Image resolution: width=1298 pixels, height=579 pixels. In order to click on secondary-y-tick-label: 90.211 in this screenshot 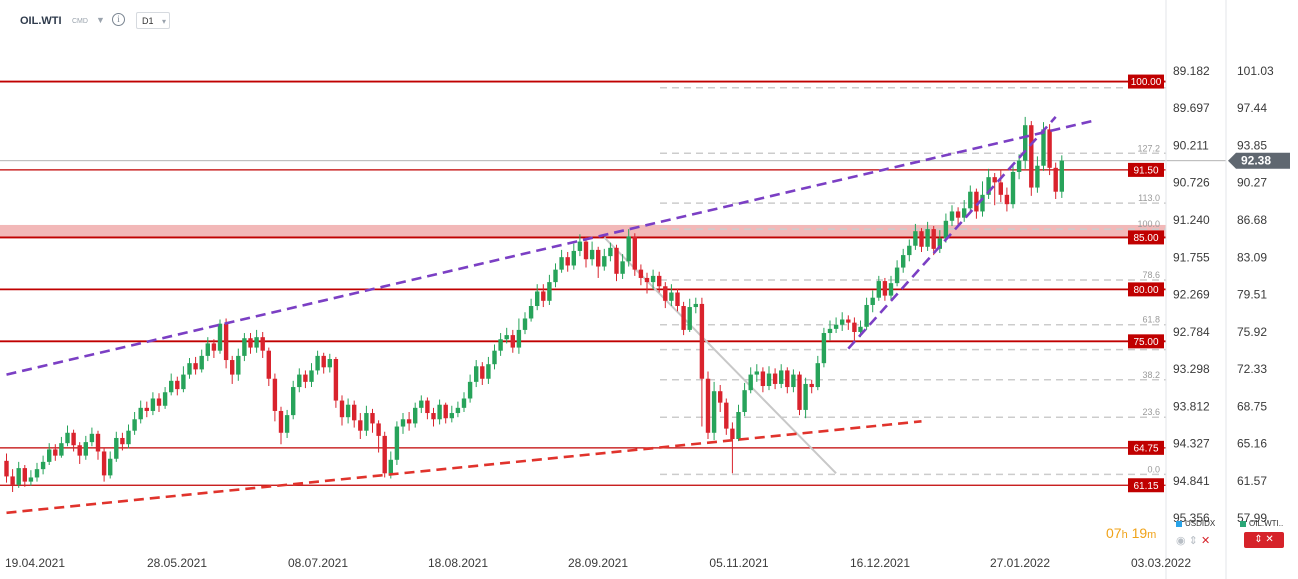, I will do `click(1191, 145)`.